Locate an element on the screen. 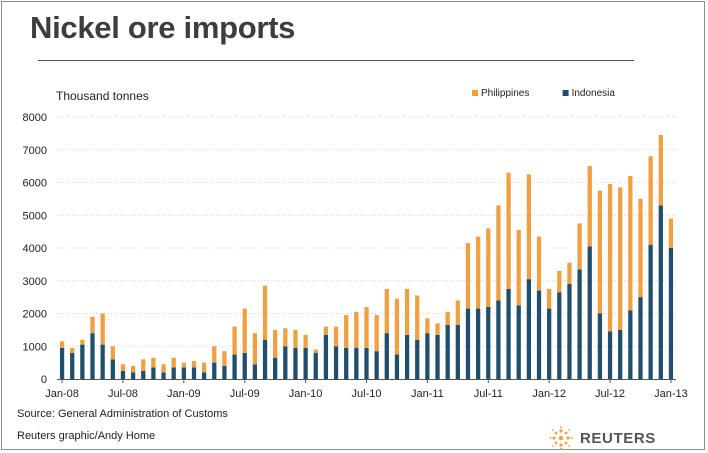  x-tick-label: Jan-12 is located at coordinates (549, 394).